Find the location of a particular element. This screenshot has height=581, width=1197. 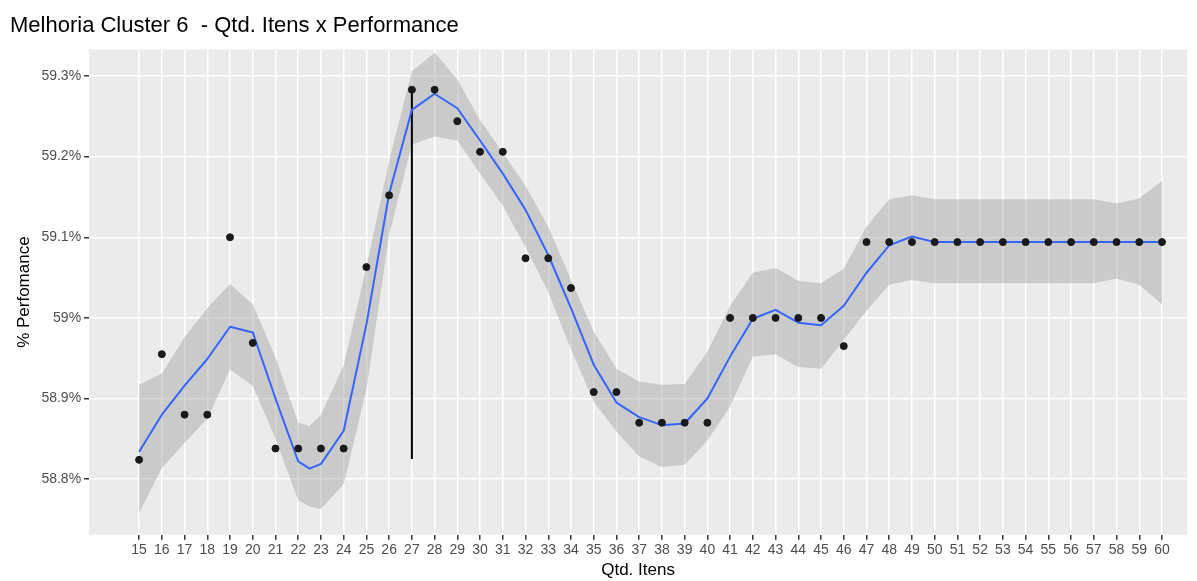

x-tick-label: 44 is located at coordinates (798, 549).